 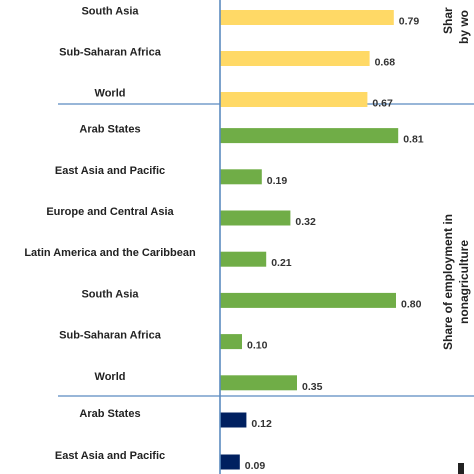 What do you see at coordinates (257, 346) in the screenshot?
I see `value-label: 0.10` at bounding box center [257, 346].